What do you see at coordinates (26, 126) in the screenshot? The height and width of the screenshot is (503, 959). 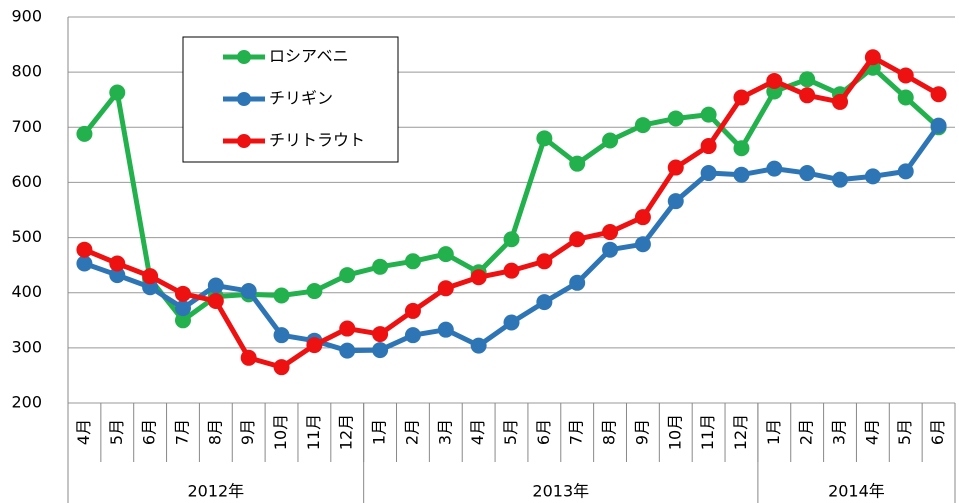 I see `y-tick-label: 700` at bounding box center [26, 126].